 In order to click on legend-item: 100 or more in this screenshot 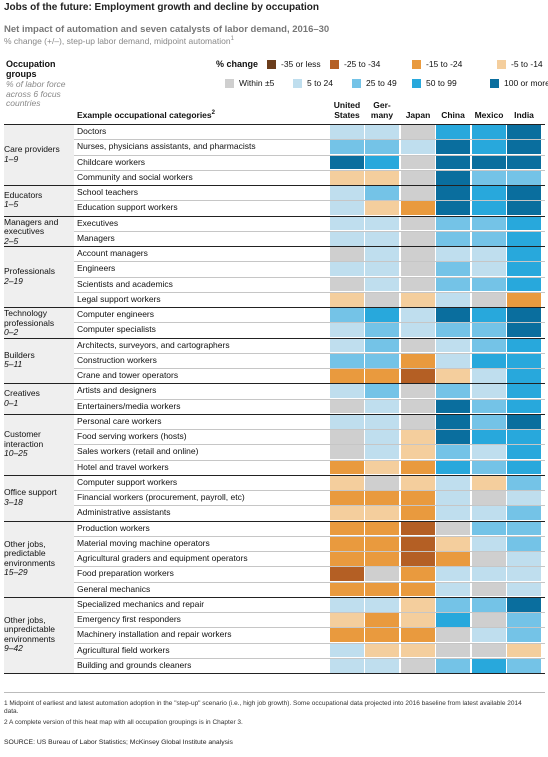, I will do `click(519, 83)`.